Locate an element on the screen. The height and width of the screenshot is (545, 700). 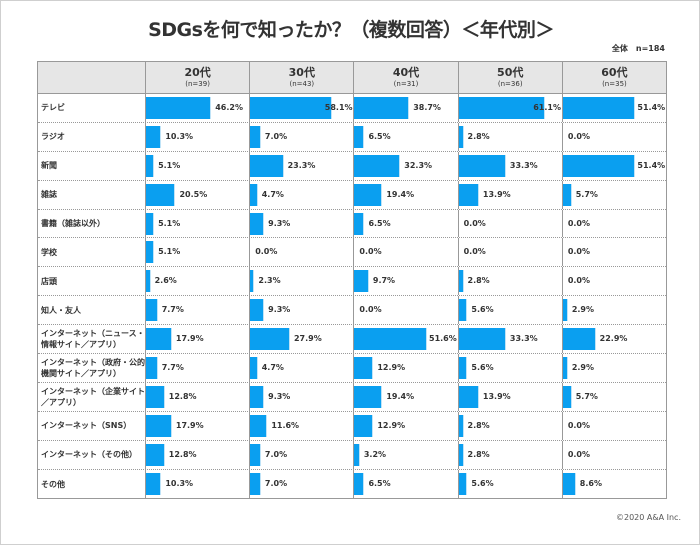
data-cell: 9.3% is located at coordinates (301, 310).